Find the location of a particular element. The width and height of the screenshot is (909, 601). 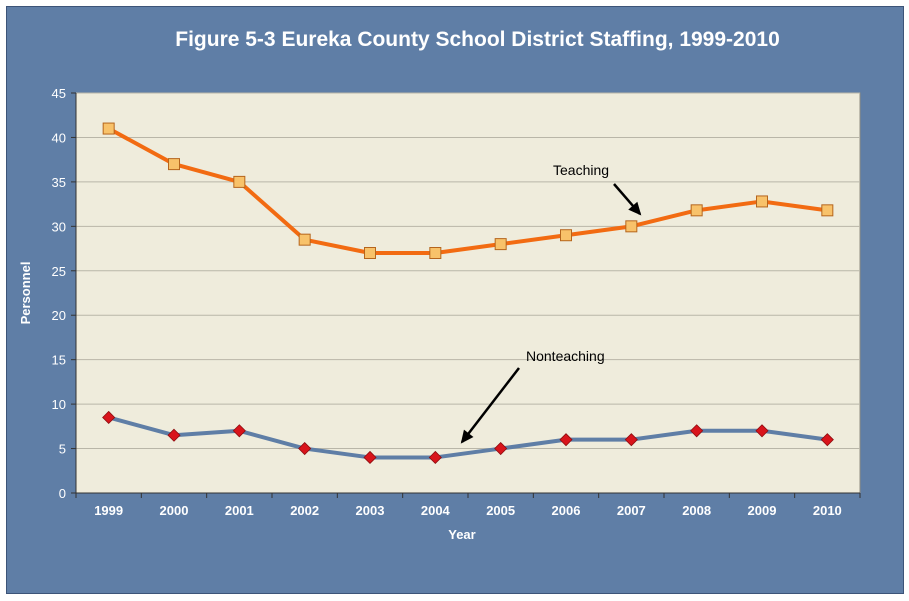

x-tick-label-2006: 2006 is located at coordinates (566, 510).